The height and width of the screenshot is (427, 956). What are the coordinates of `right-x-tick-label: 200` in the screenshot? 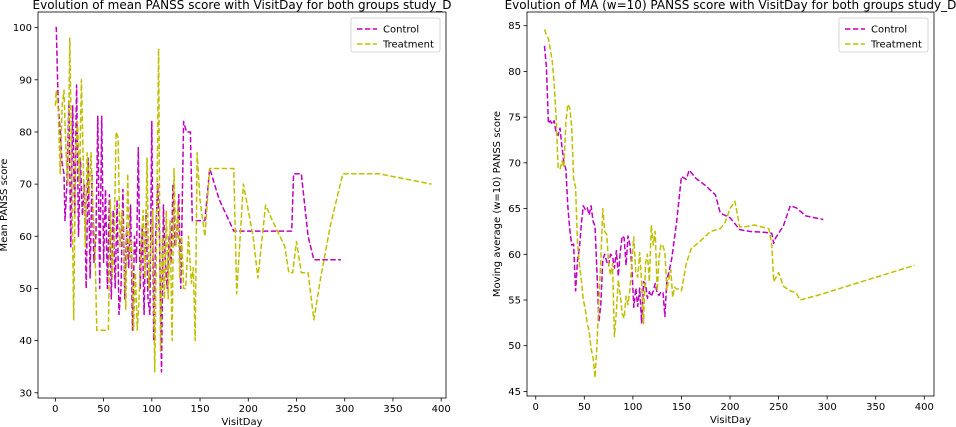 It's located at (729, 407).